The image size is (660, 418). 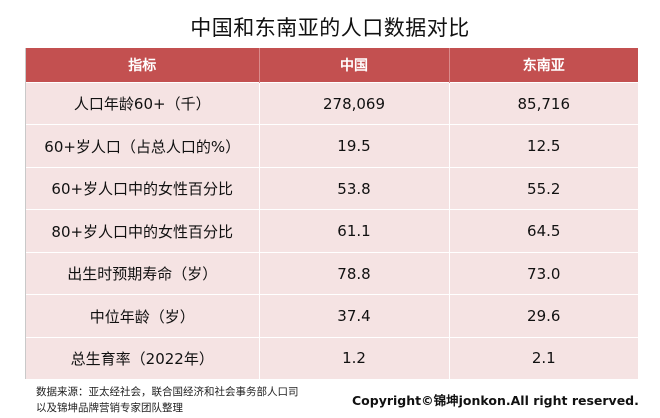 What do you see at coordinates (330, 28) in the screenshot?
I see `page-title: 中国和东南亚的人口数据对比` at bounding box center [330, 28].